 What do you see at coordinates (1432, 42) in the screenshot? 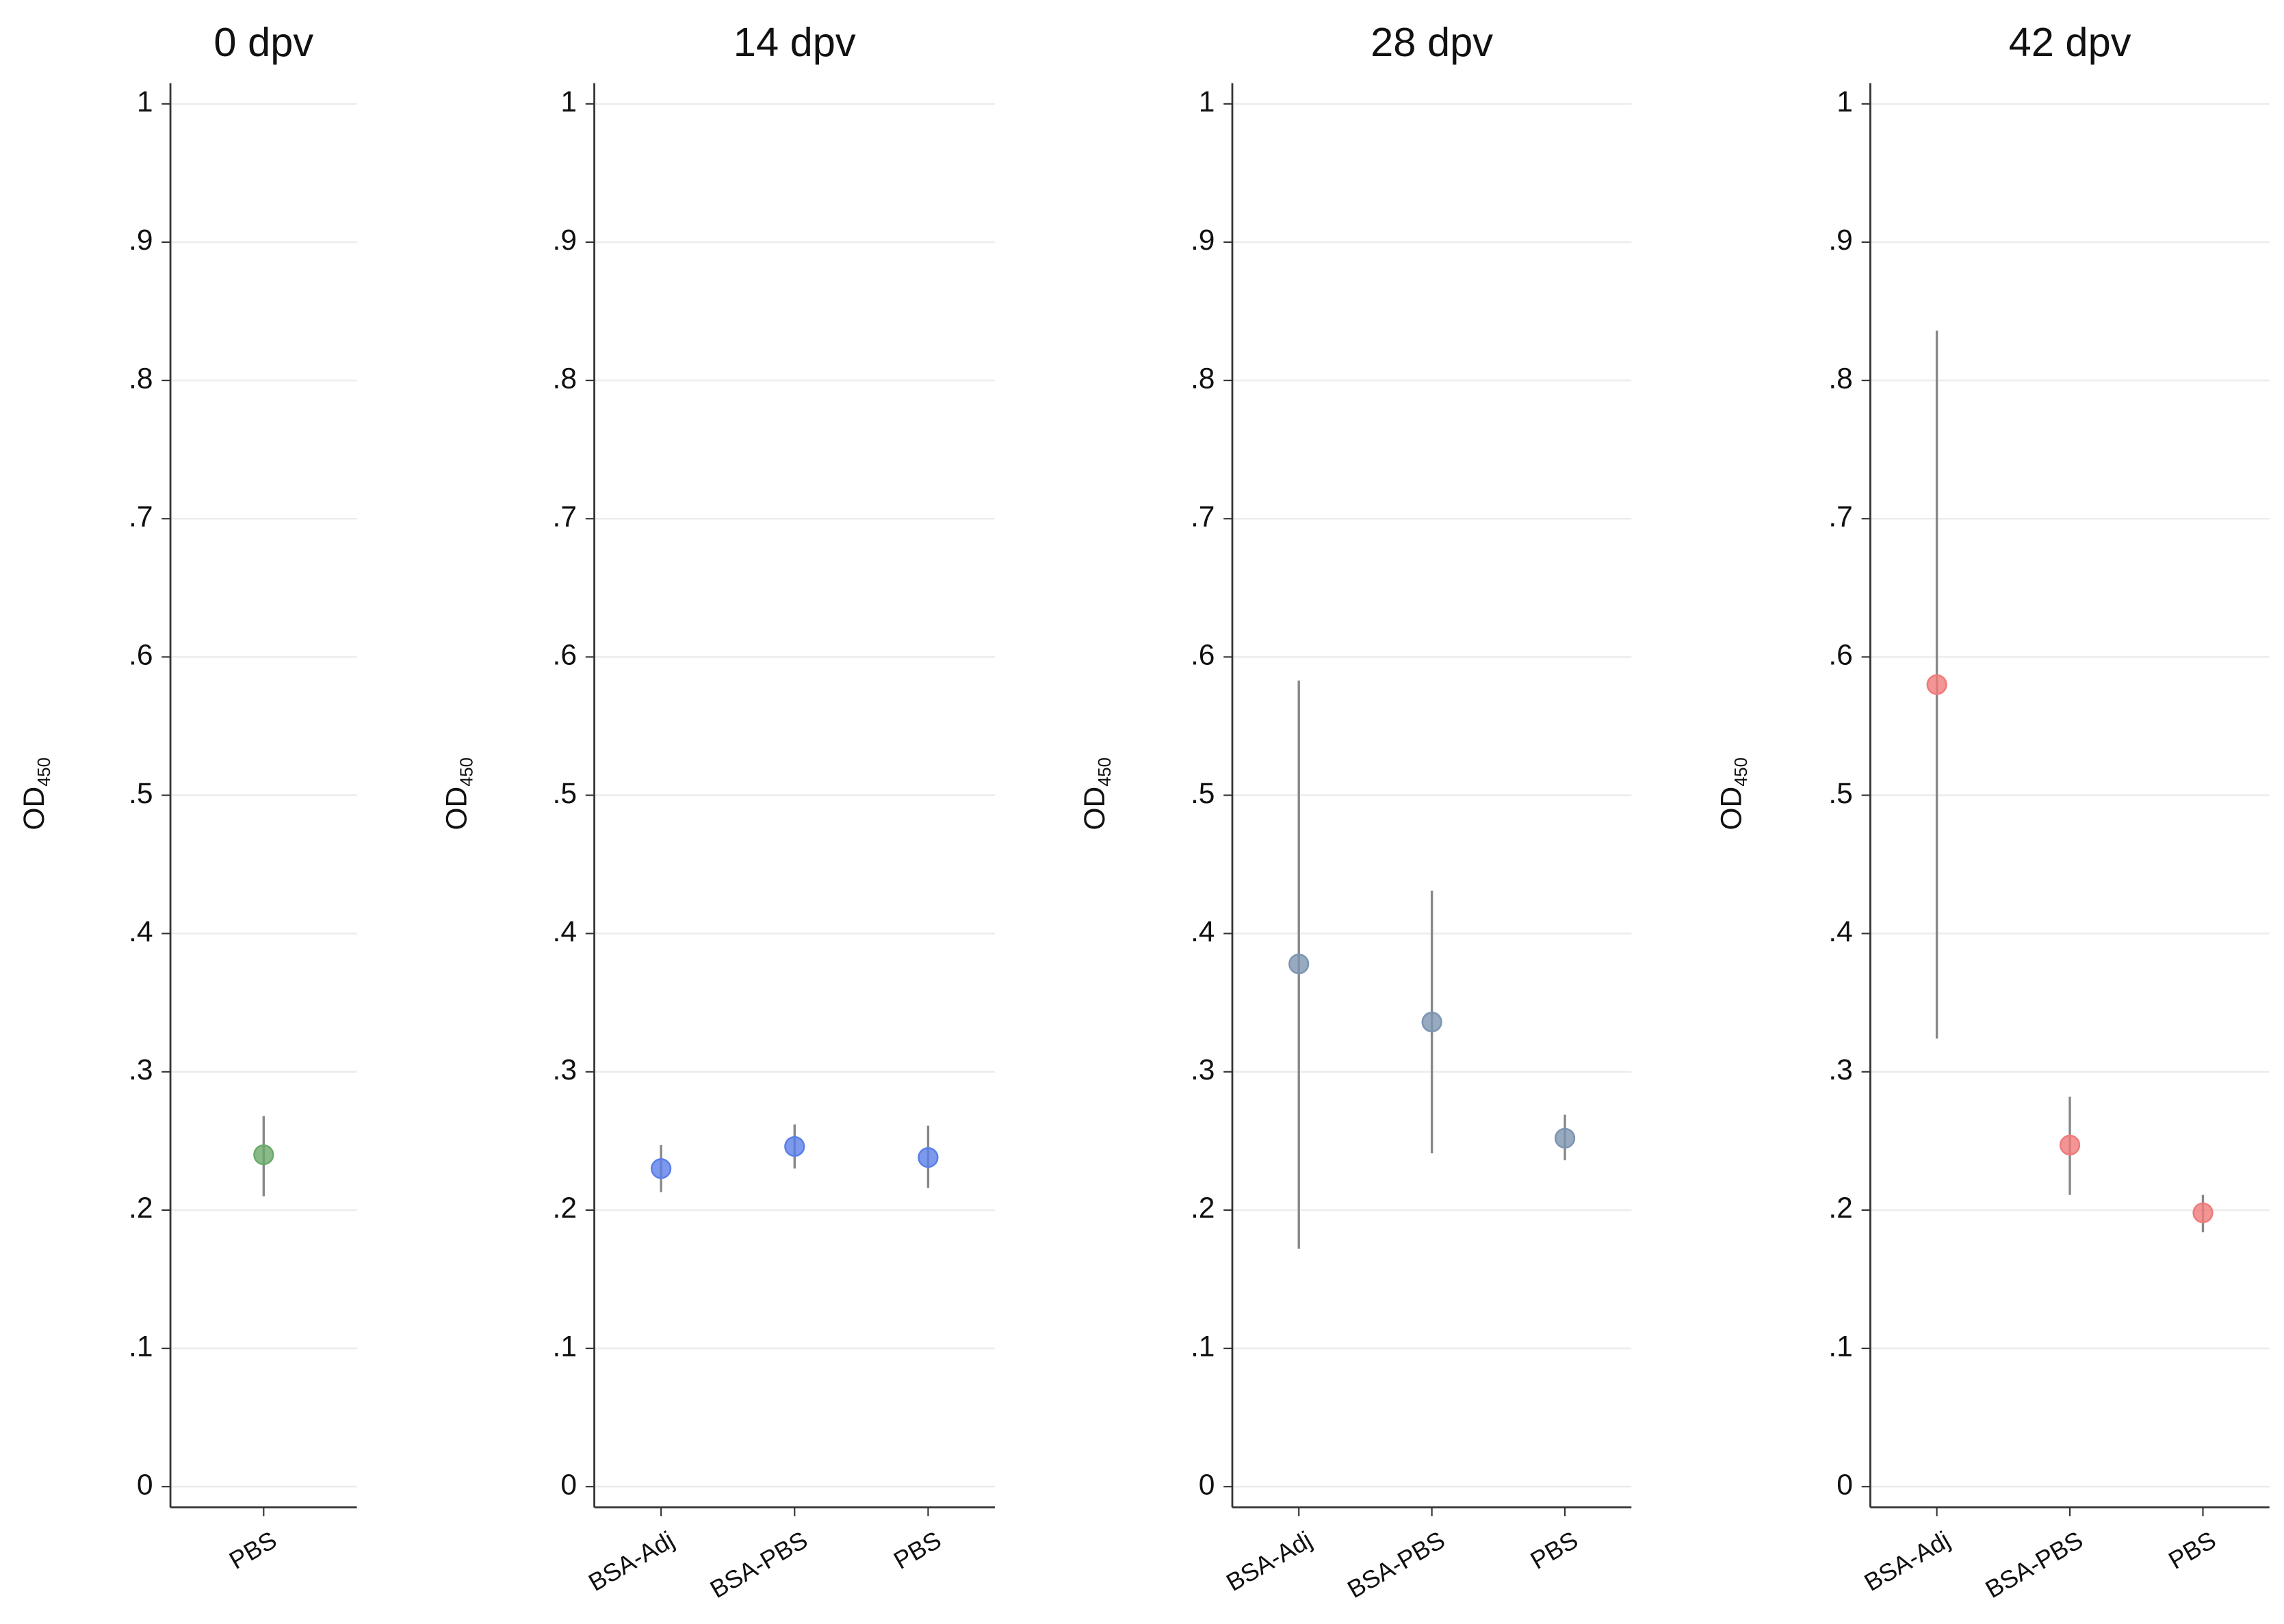
I see `chart-title: 28 dpv` at bounding box center [1432, 42].